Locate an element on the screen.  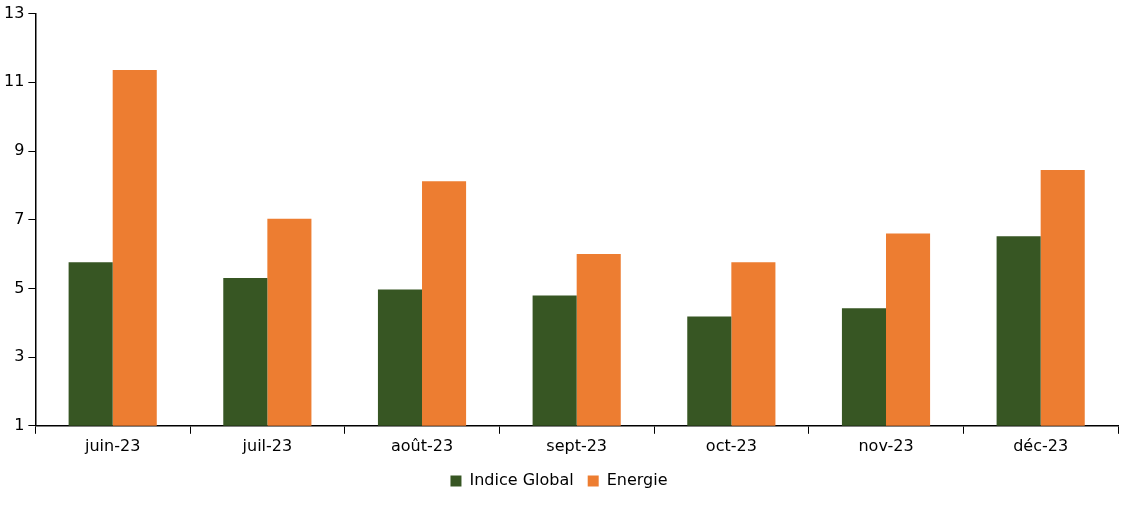
x-tick-label: juil-23 is located at coordinates (267, 445).